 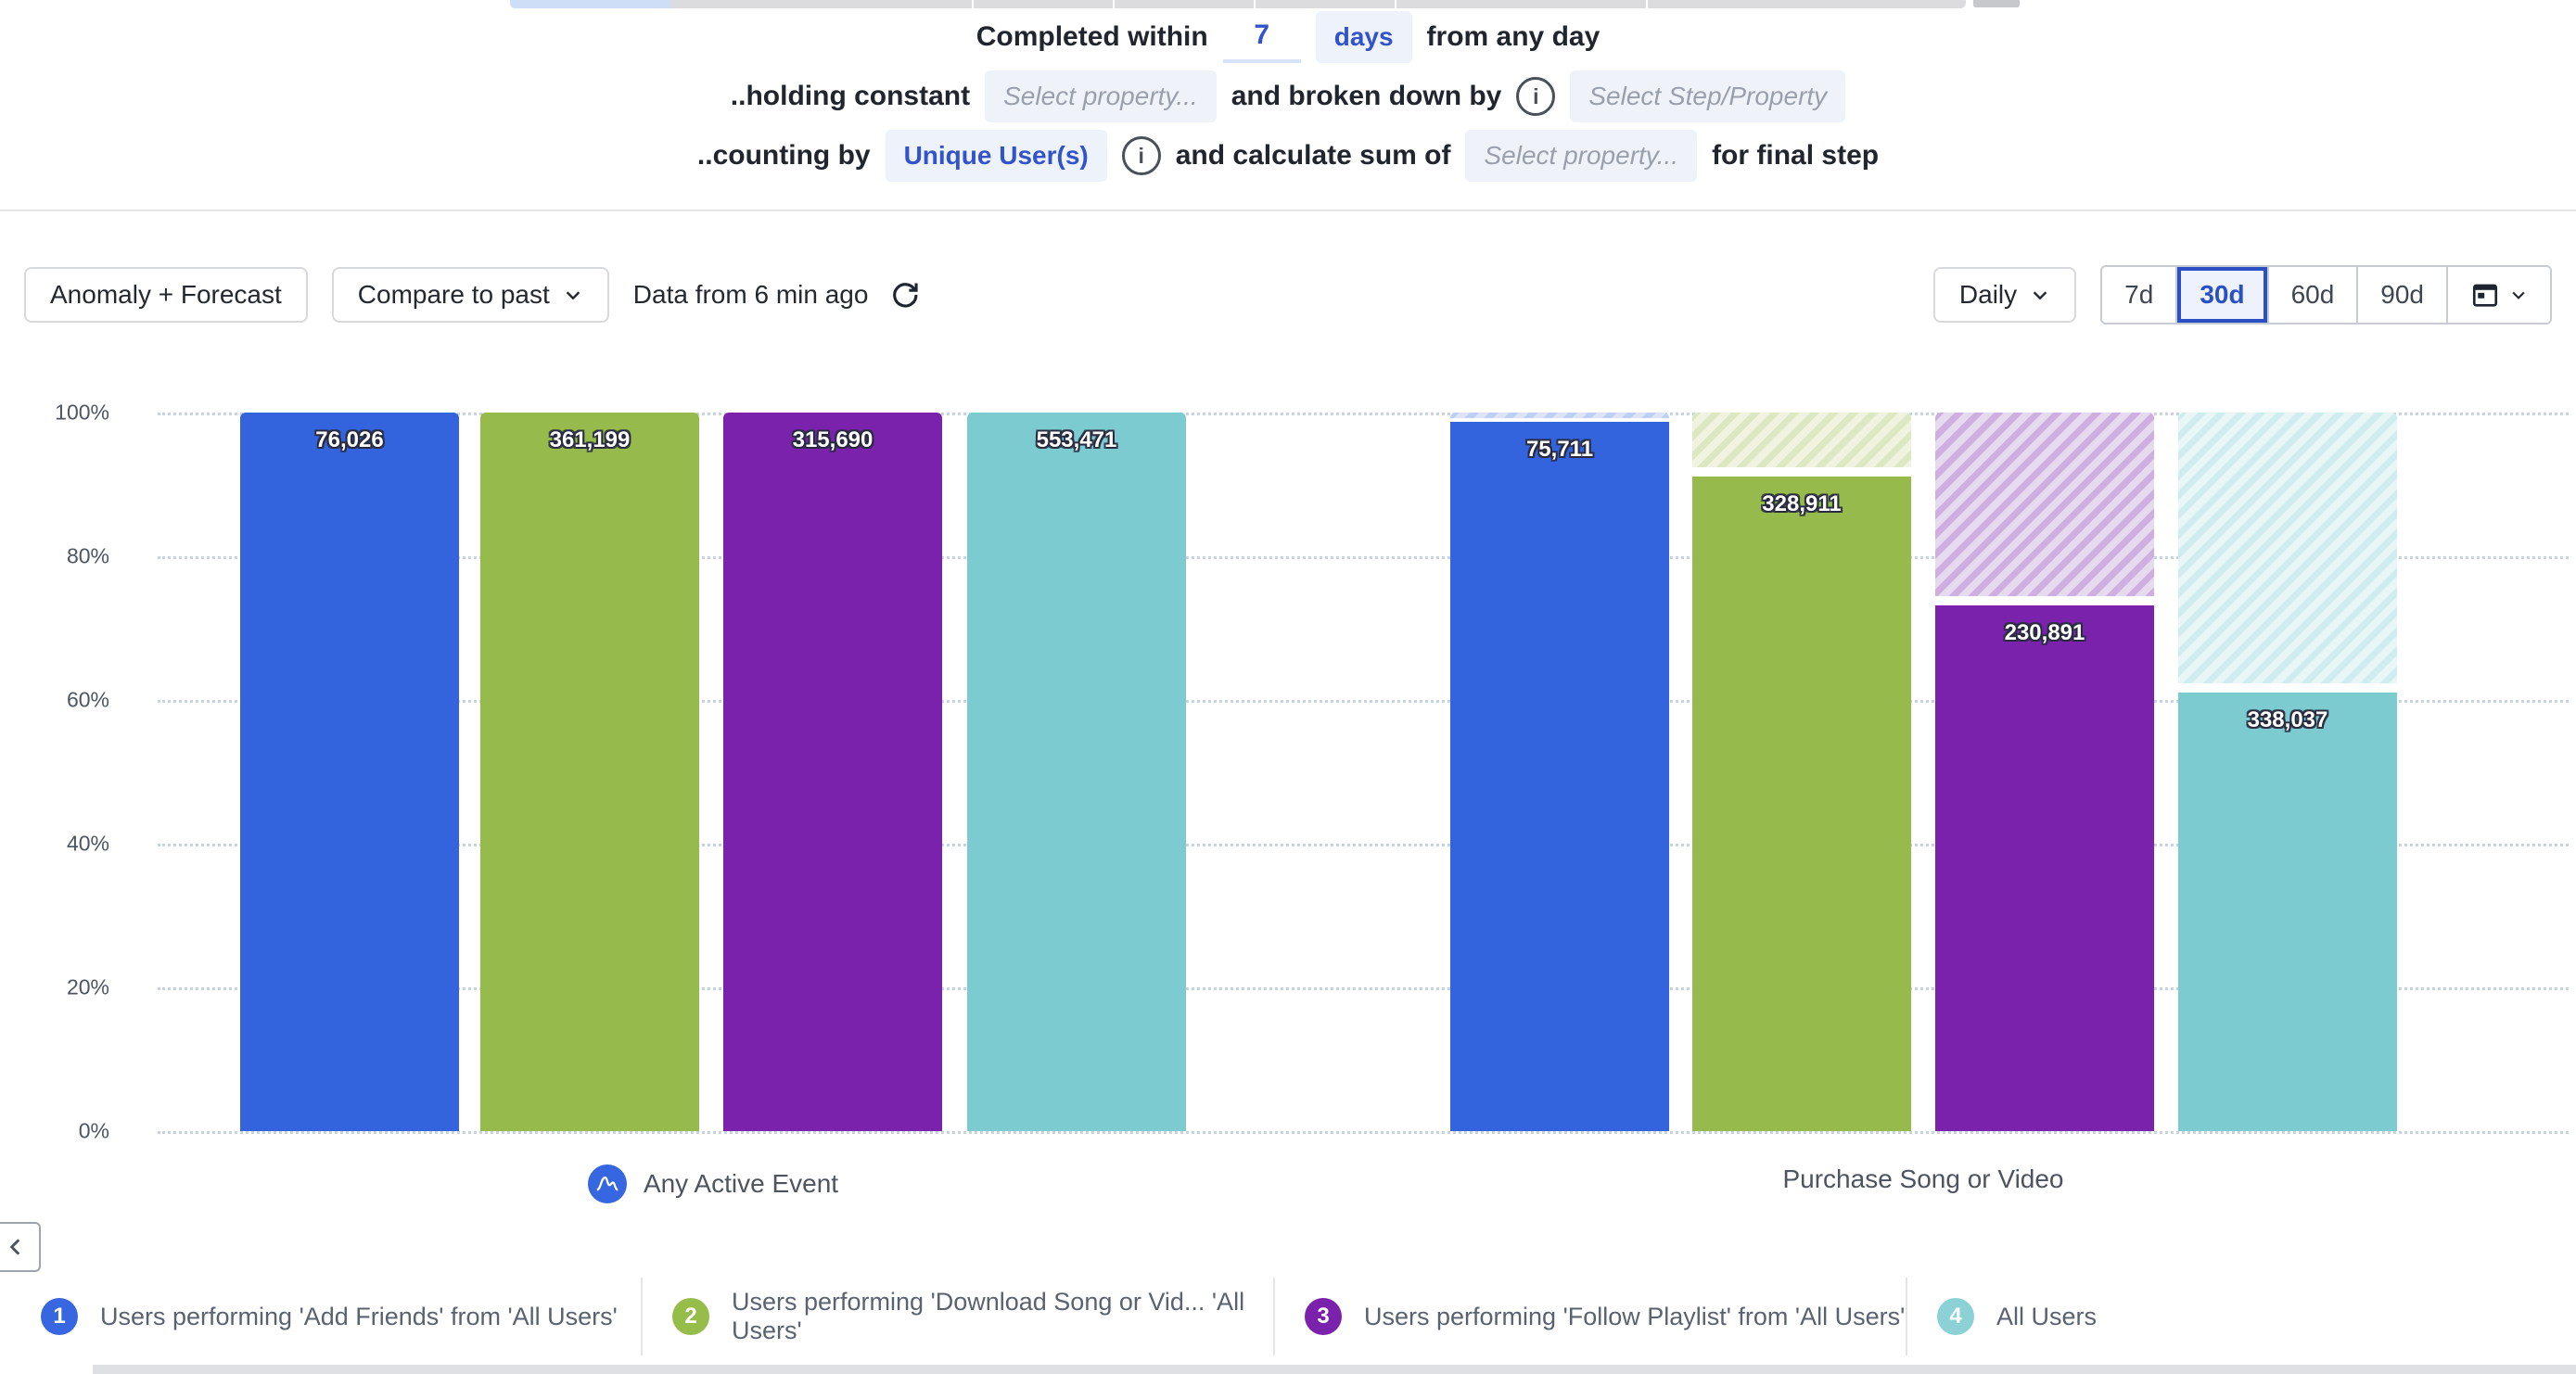 I want to click on bar-value-label: 361,199, so click(x=590, y=439).